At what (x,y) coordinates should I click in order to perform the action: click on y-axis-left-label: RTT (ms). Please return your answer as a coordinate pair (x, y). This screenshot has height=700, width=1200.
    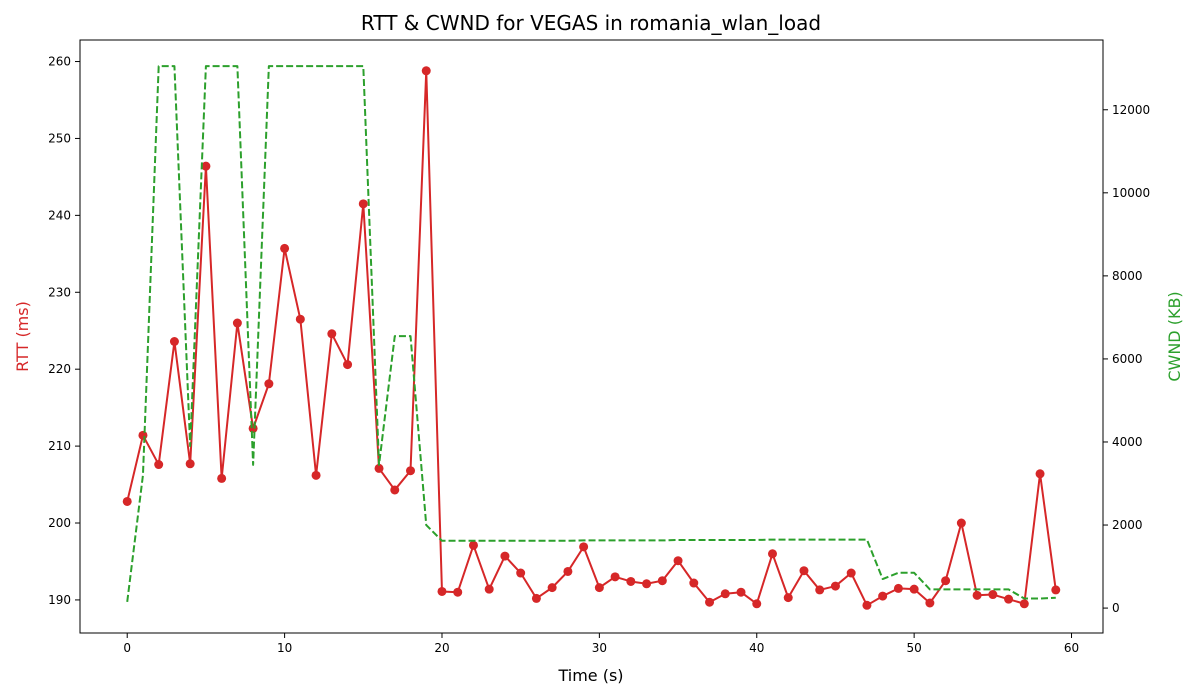
    Looking at the image, I should click on (22, 336).